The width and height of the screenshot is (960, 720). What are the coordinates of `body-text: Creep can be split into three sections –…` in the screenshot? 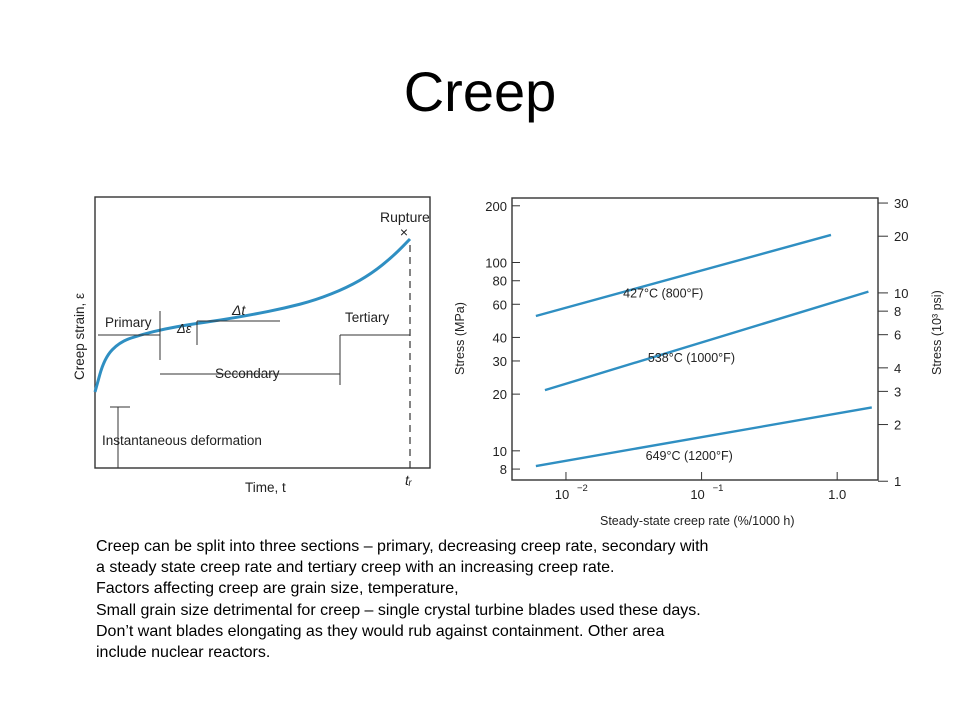 It's located at (476, 599).